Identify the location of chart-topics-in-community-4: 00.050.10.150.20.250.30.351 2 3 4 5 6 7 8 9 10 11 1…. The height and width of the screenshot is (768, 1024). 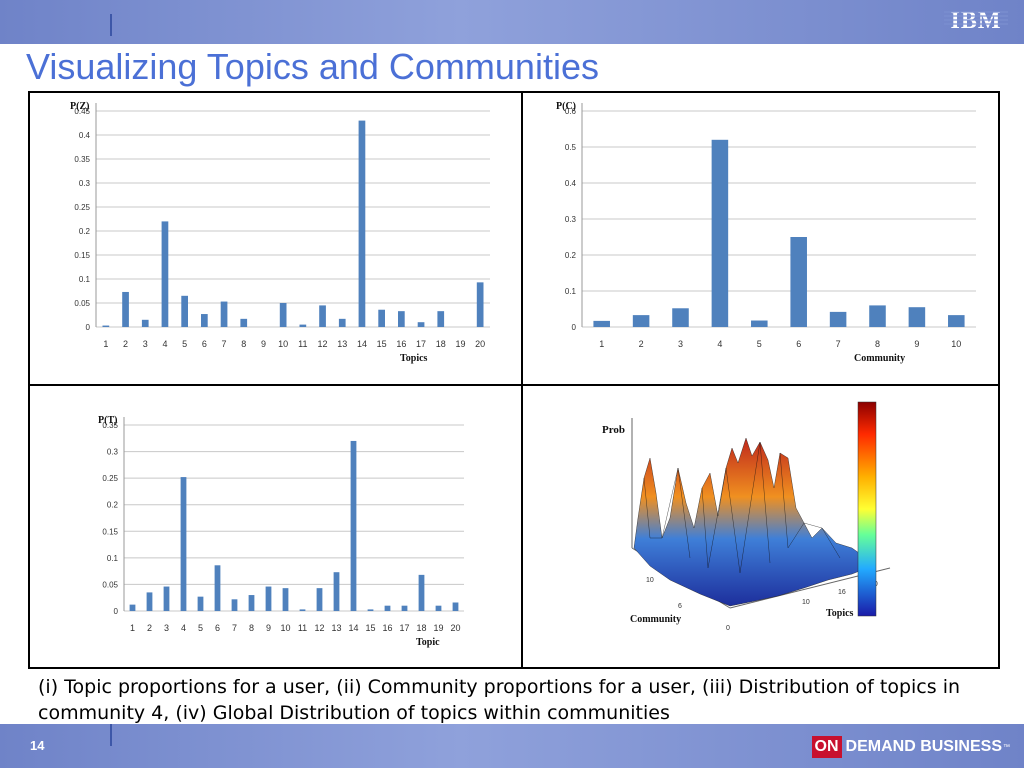
(281, 531).